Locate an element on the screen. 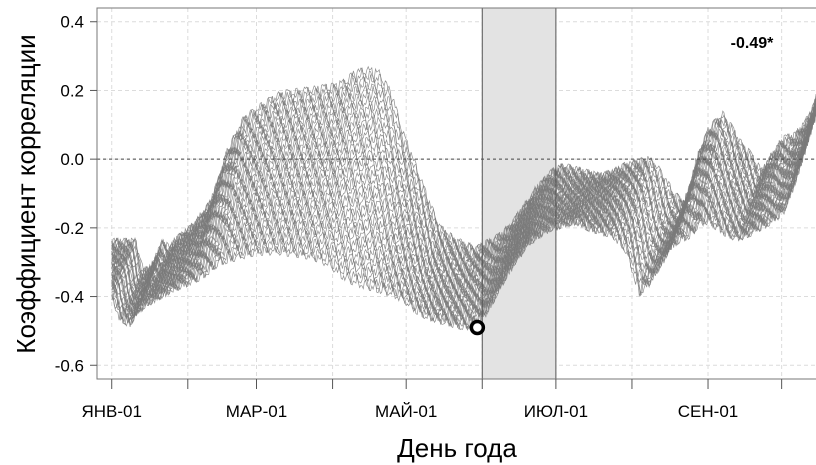 This screenshot has height=465, width=816. min-marker is located at coordinates (477, 327).